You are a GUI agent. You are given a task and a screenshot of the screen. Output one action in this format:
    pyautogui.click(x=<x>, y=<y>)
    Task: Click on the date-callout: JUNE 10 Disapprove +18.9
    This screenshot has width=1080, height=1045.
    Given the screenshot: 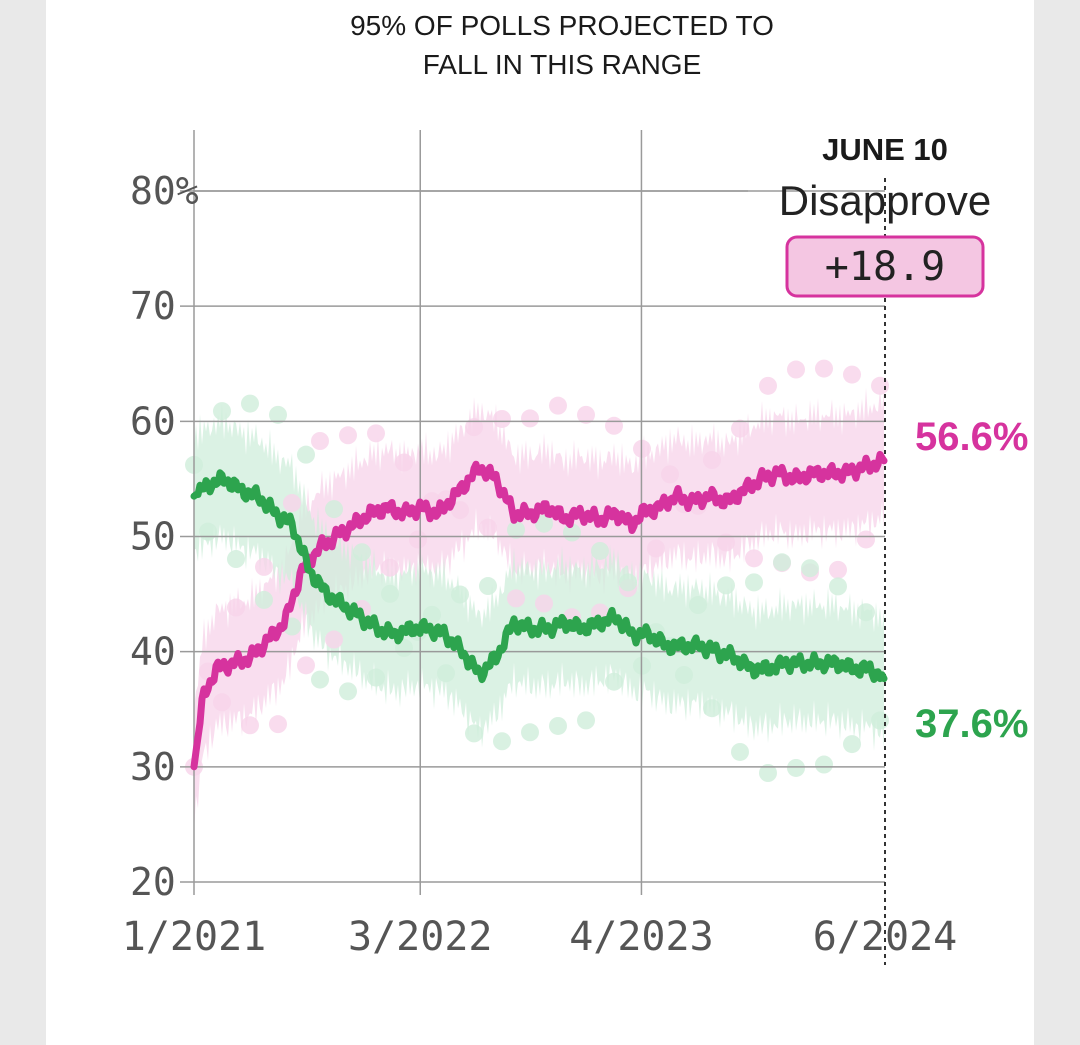 What is the action you would take?
    pyautogui.click(x=885, y=215)
    